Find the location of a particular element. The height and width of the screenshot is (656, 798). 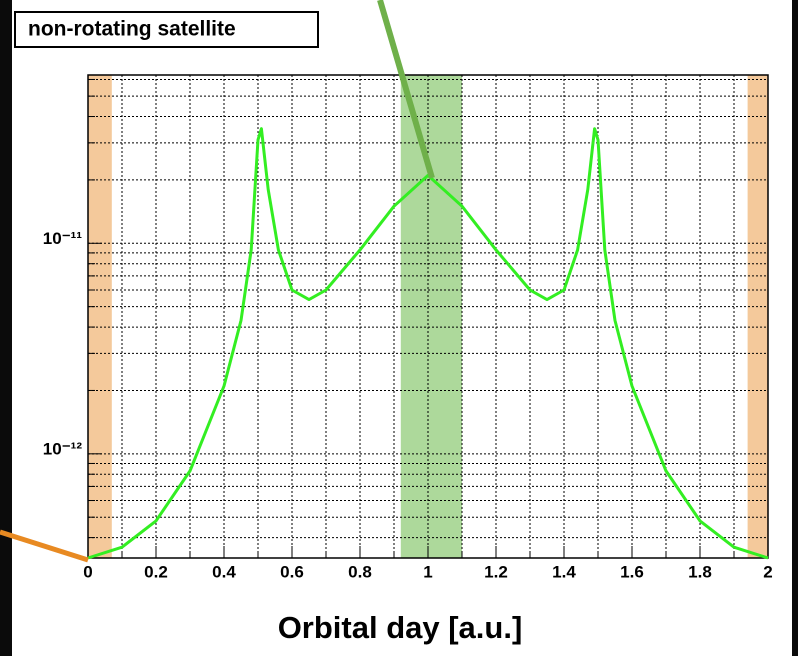

x-tick-label: 1.8 is located at coordinates (700, 571).